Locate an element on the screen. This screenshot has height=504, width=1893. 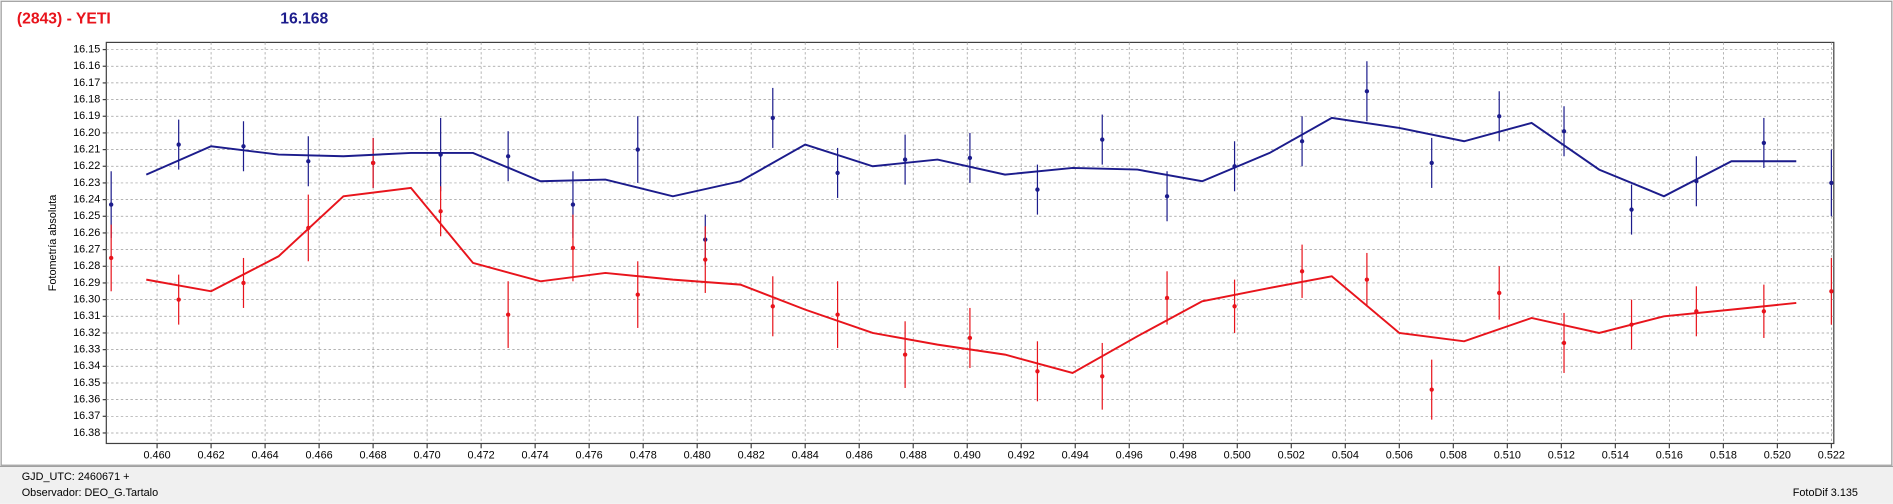
x-tick-label: 0.478 is located at coordinates (643, 455).